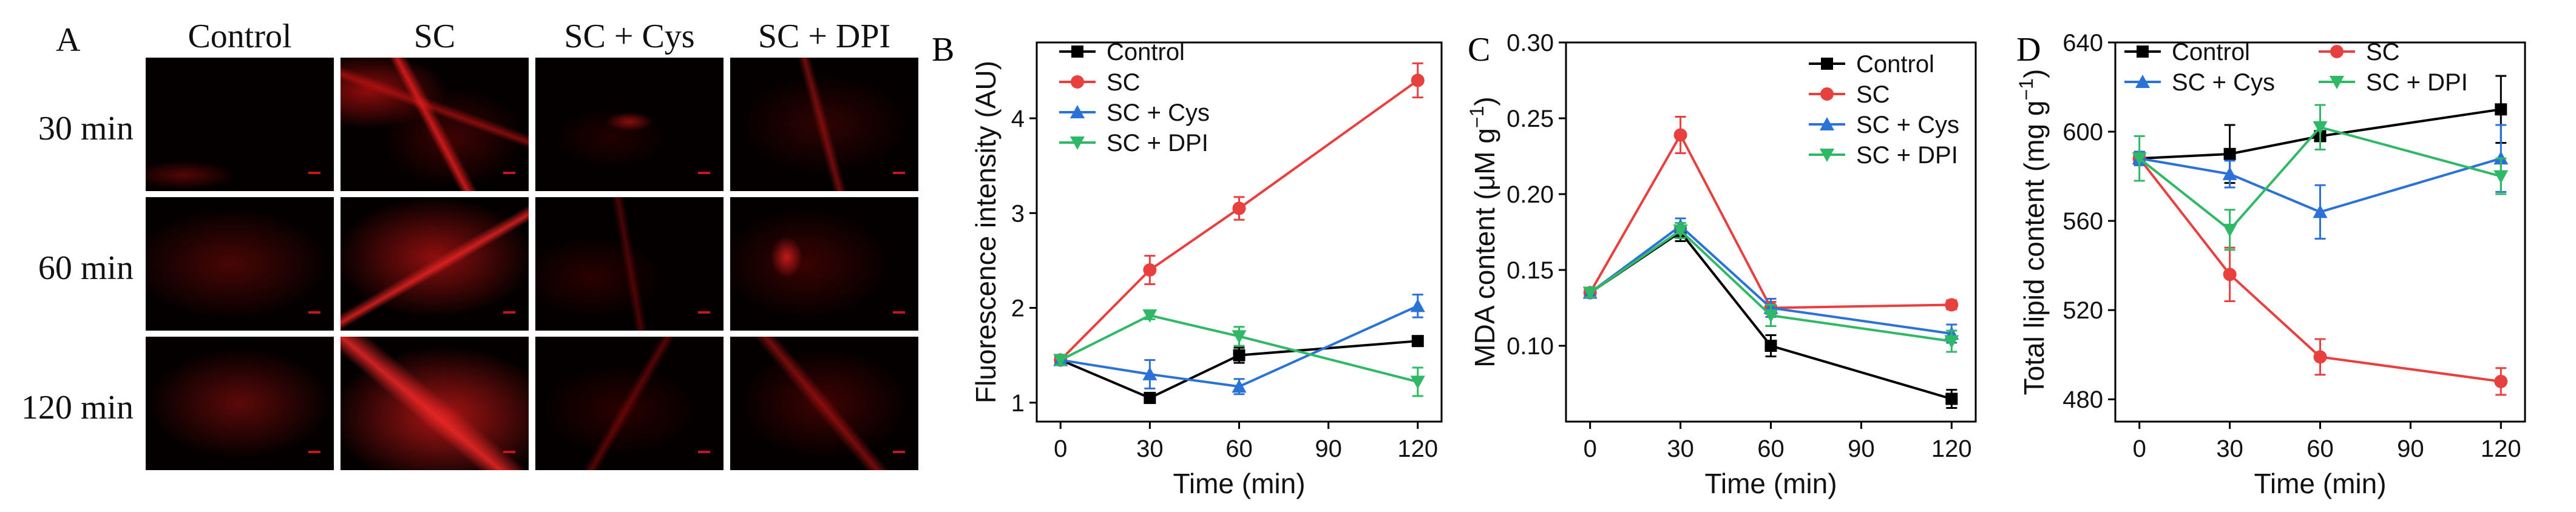 The image size is (2576, 512). I want to click on panel-d-legend-label-sc: SC, so click(2383, 53).